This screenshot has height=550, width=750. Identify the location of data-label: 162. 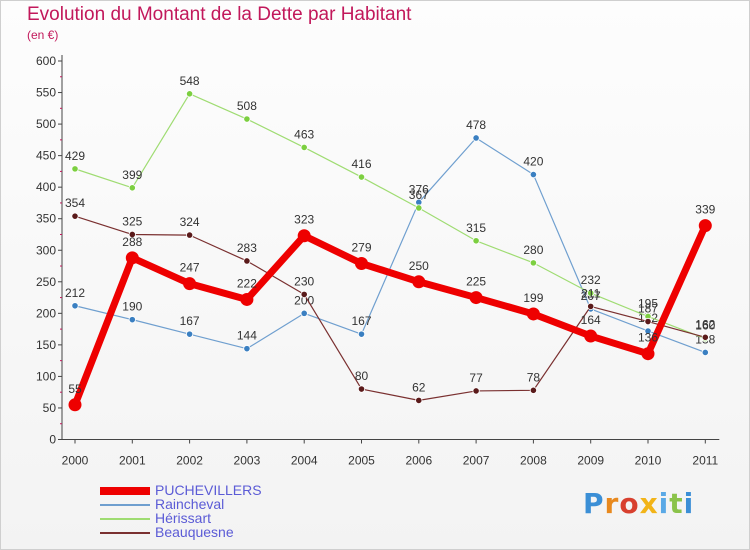
(705, 324).